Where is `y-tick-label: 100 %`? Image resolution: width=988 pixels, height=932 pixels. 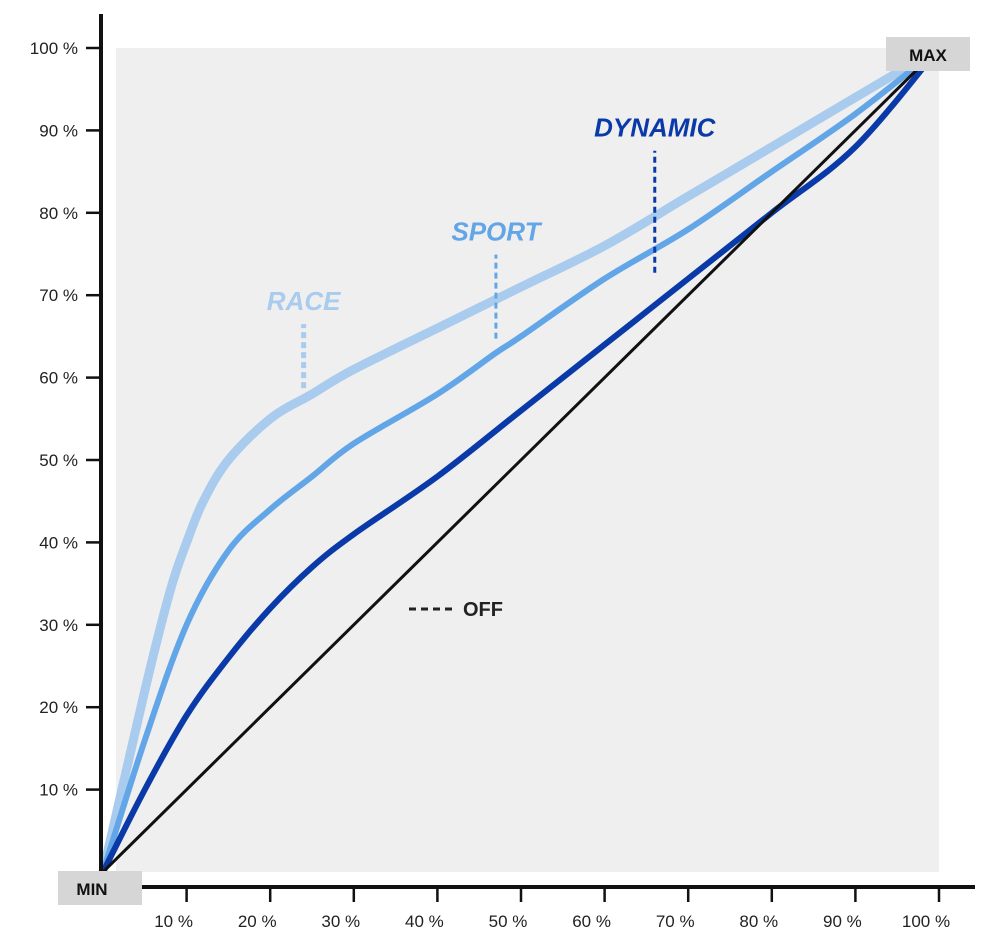
y-tick-label: 100 % is located at coordinates (54, 48).